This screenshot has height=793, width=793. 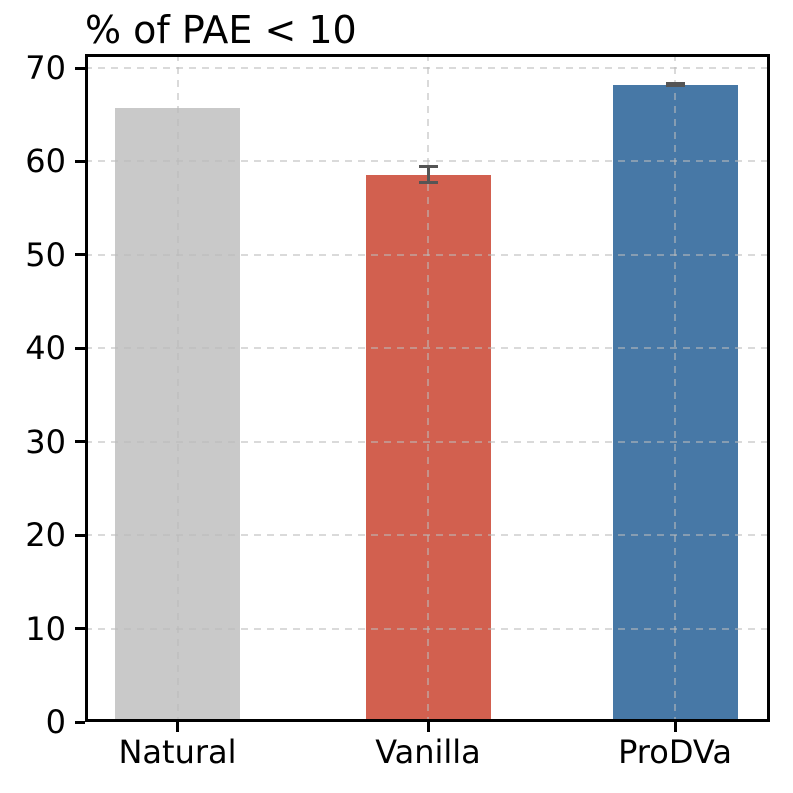 What do you see at coordinates (428, 752) in the screenshot?
I see `x-tick-label-vanilla: Vanilla` at bounding box center [428, 752].